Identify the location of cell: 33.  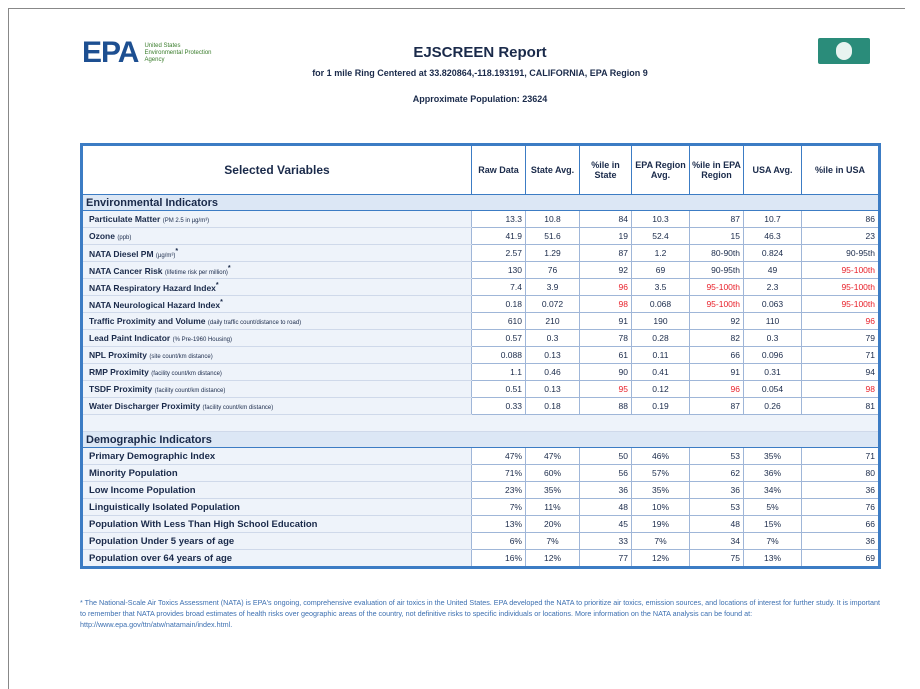
(605, 541).